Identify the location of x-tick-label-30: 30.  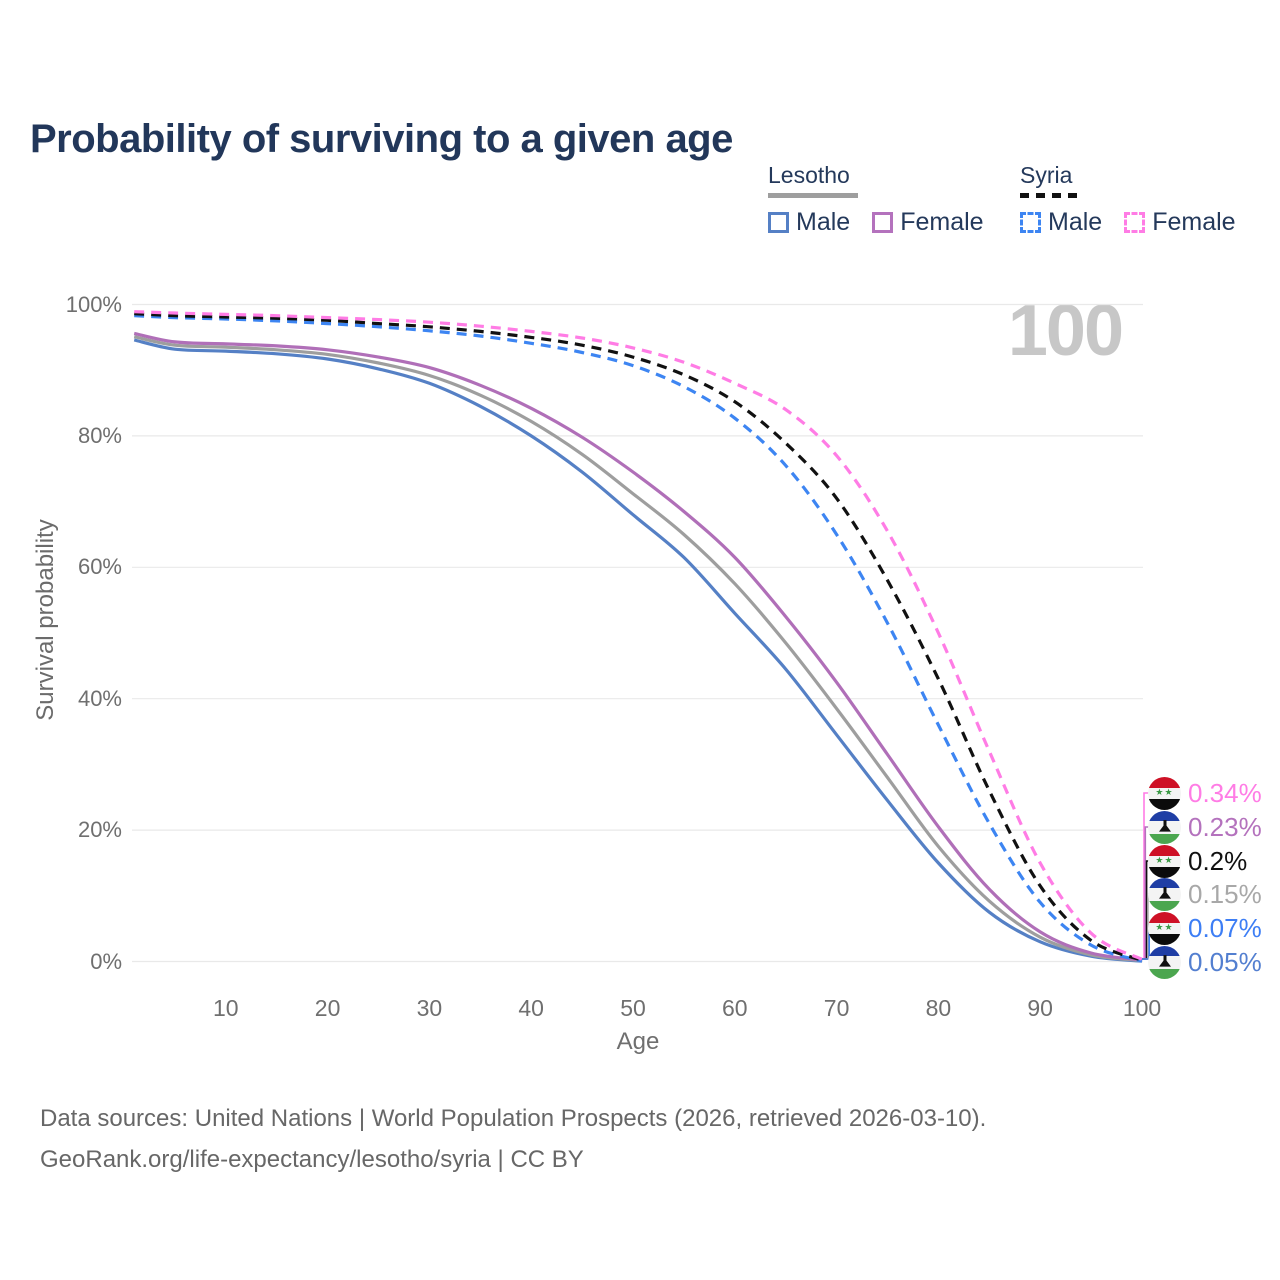
(429, 1008).